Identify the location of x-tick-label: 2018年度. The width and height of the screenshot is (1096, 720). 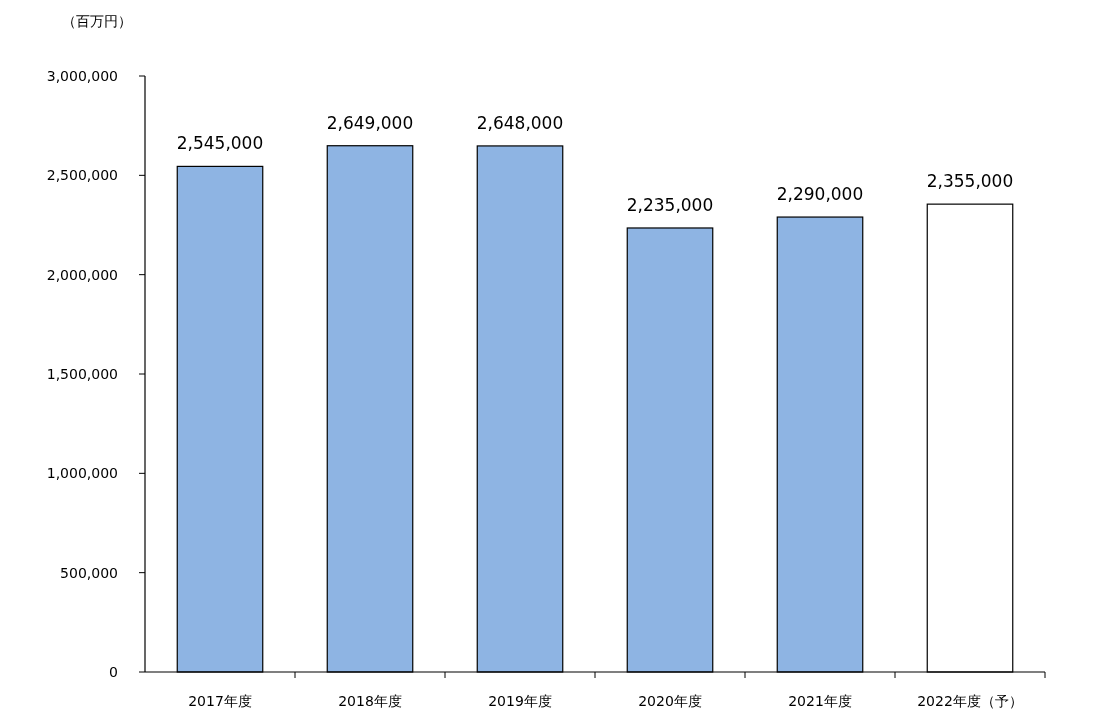
(370, 701).